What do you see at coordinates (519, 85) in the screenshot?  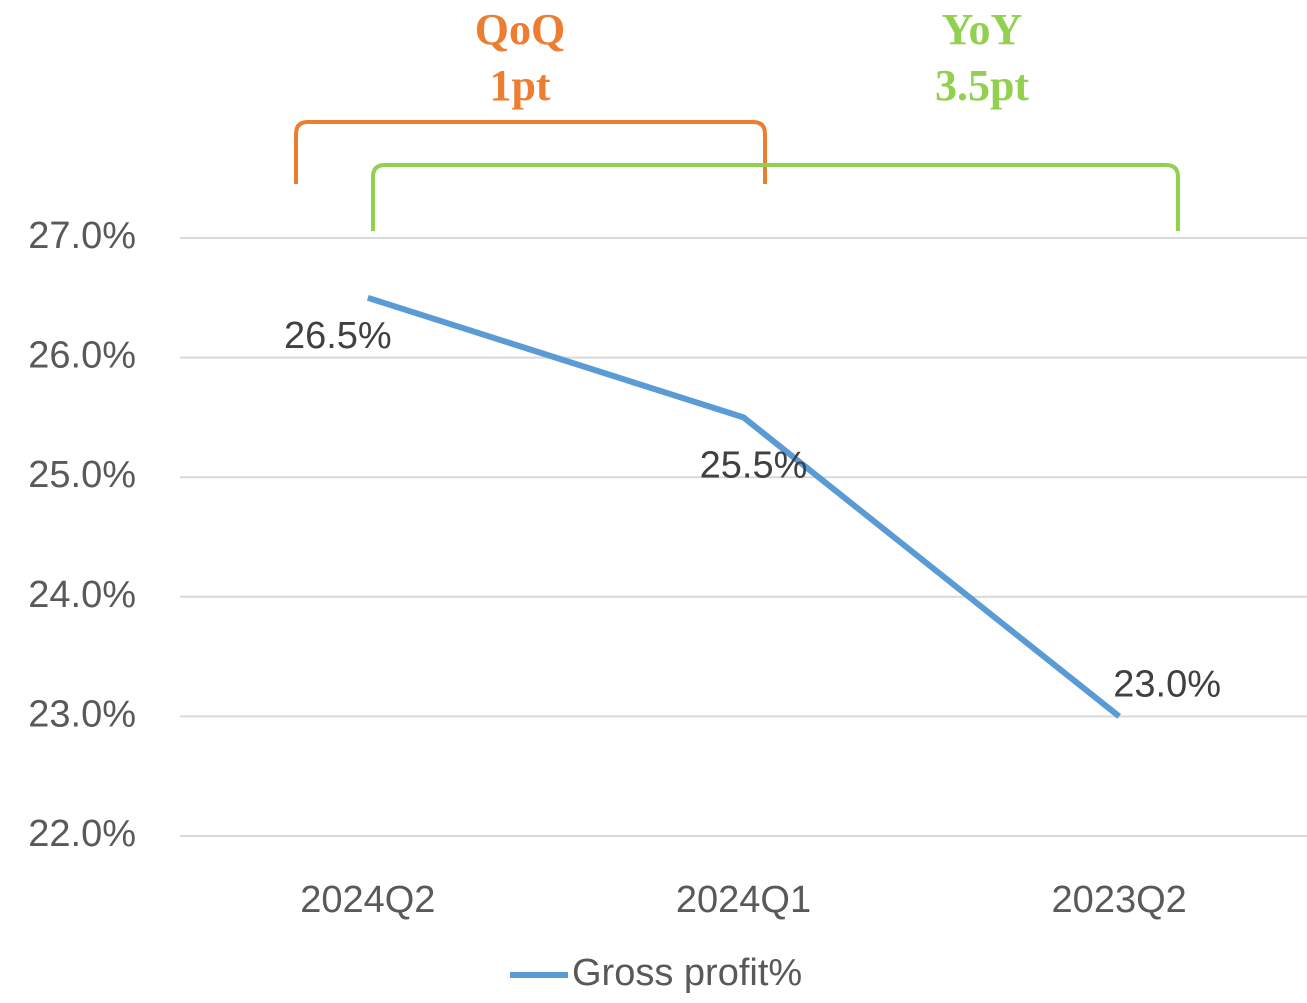 I see `annotation: 1pt` at bounding box center [519, 85].